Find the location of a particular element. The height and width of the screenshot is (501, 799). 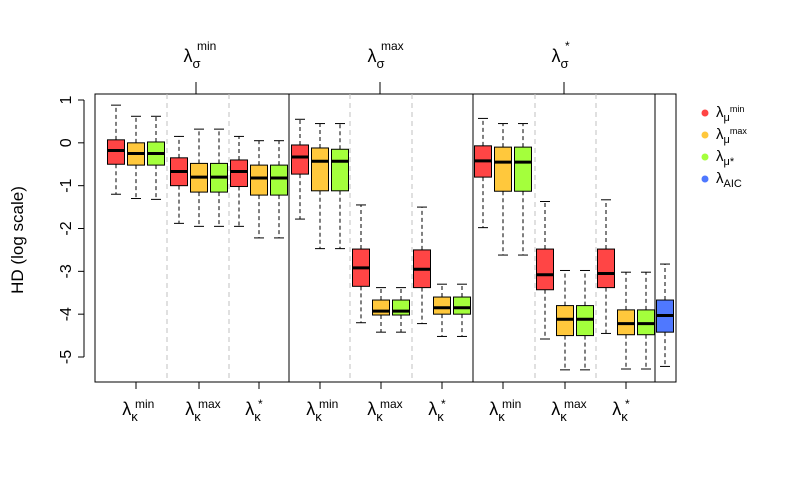

bottom-label-0-1-sup: max is located at coordinates (209, 404).